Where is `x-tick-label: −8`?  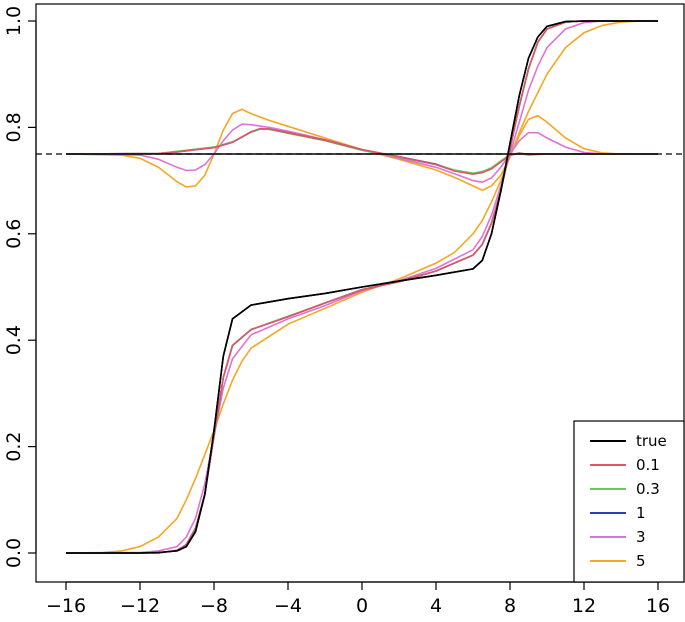 x-tick-label: −8 is located at coordinates (214, 606).